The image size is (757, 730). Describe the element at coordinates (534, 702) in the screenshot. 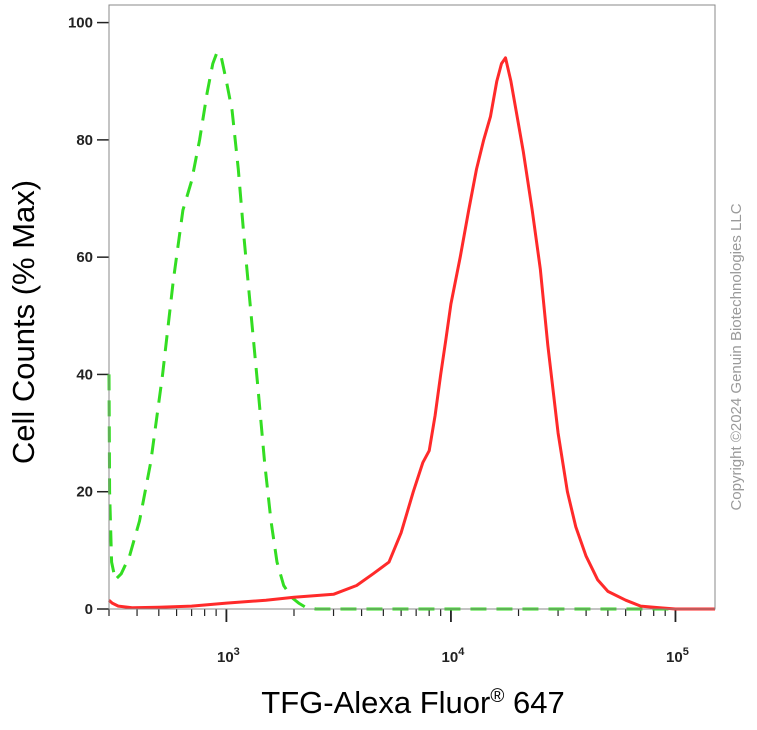

I see `x-axis-label-tail: 647` at that location.